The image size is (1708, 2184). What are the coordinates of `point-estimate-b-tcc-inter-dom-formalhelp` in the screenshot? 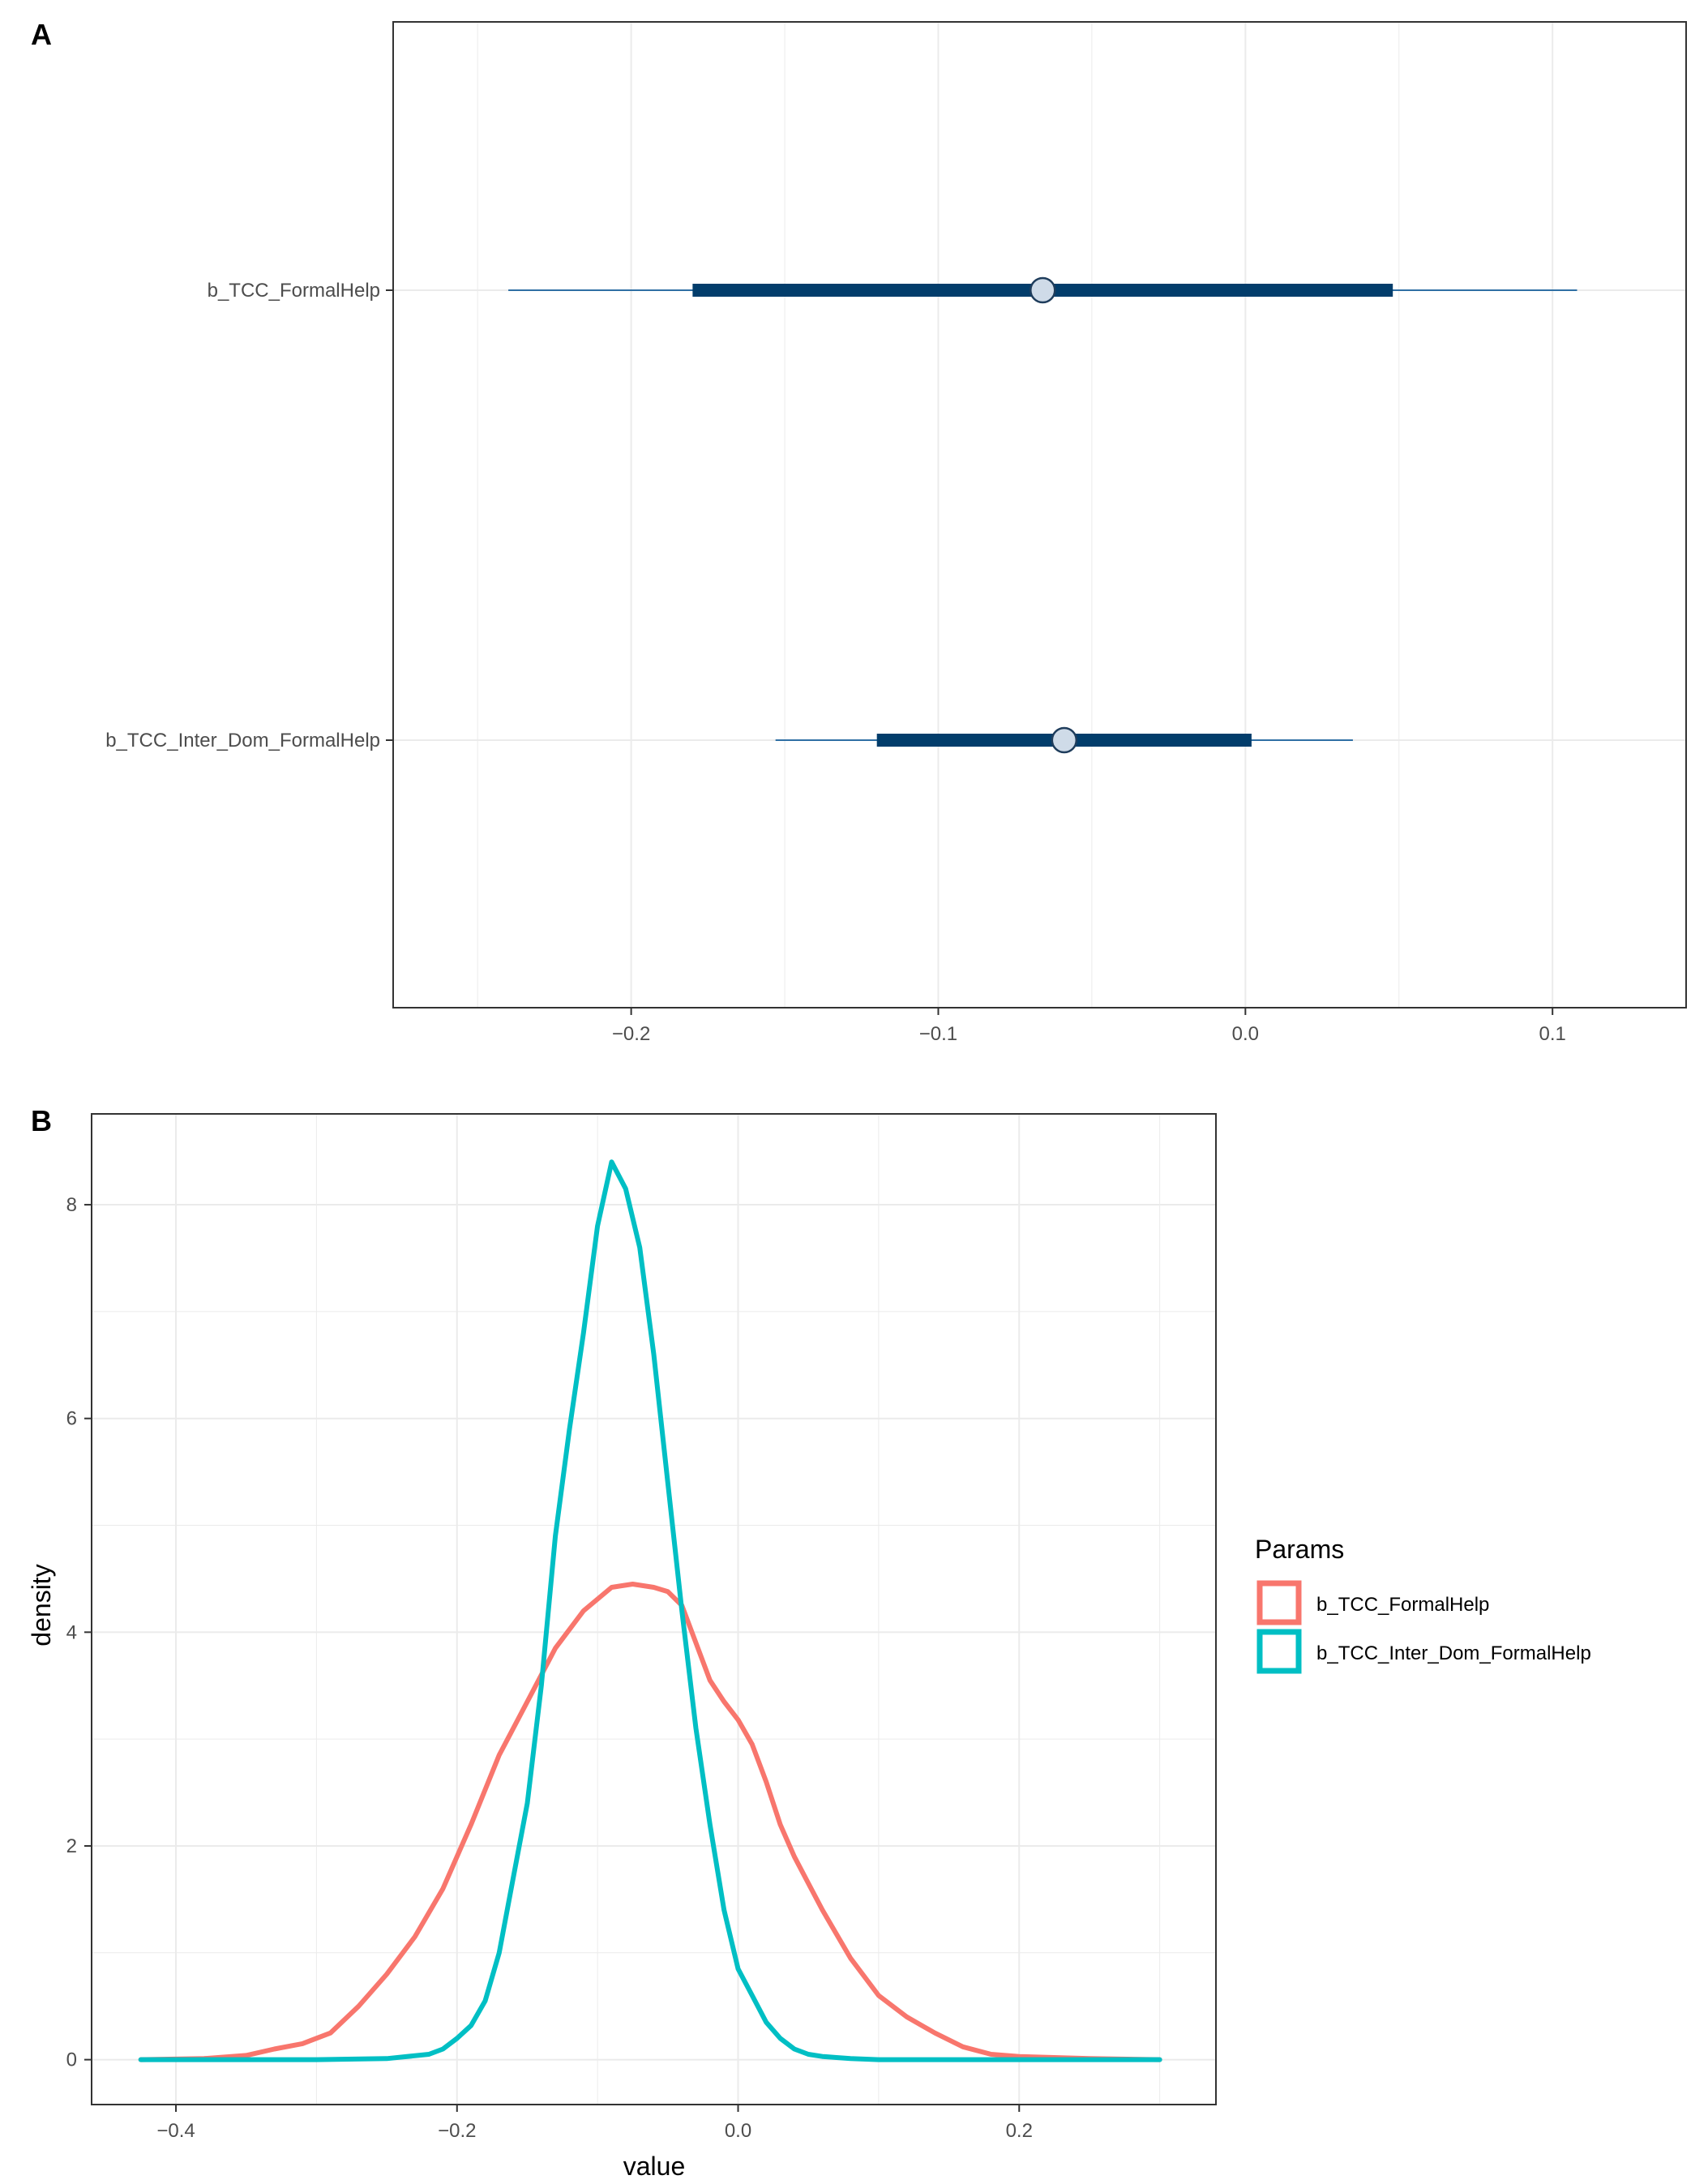 It's located at (1064, 740).